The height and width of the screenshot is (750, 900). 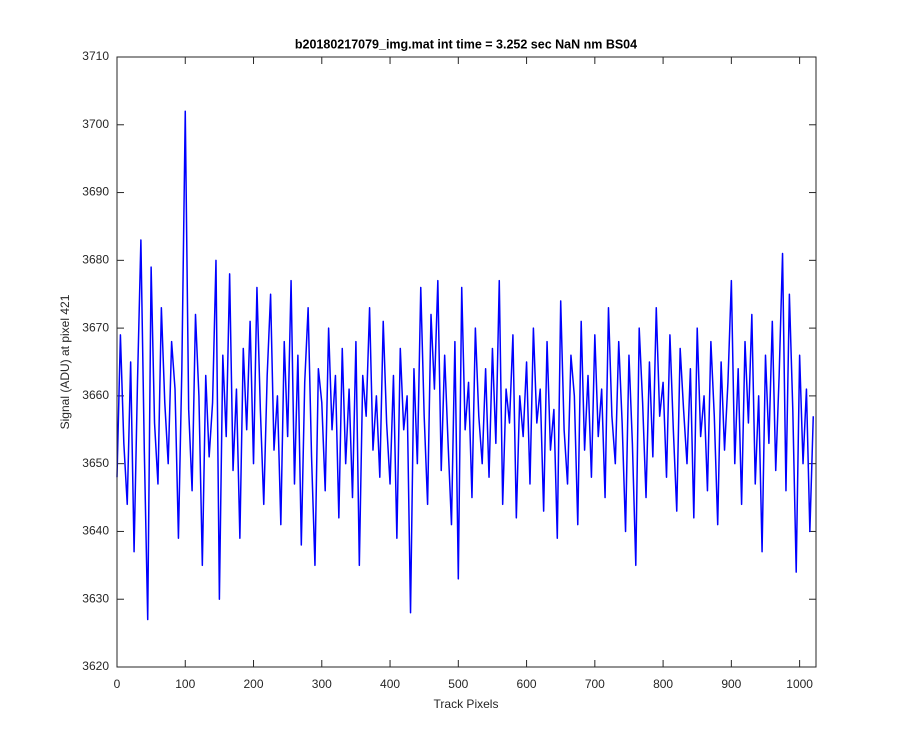 What do you see at coordinates (322, 684) in the screenshot?
I see `x-tick-label: 300` at bounding box center [322, 684].